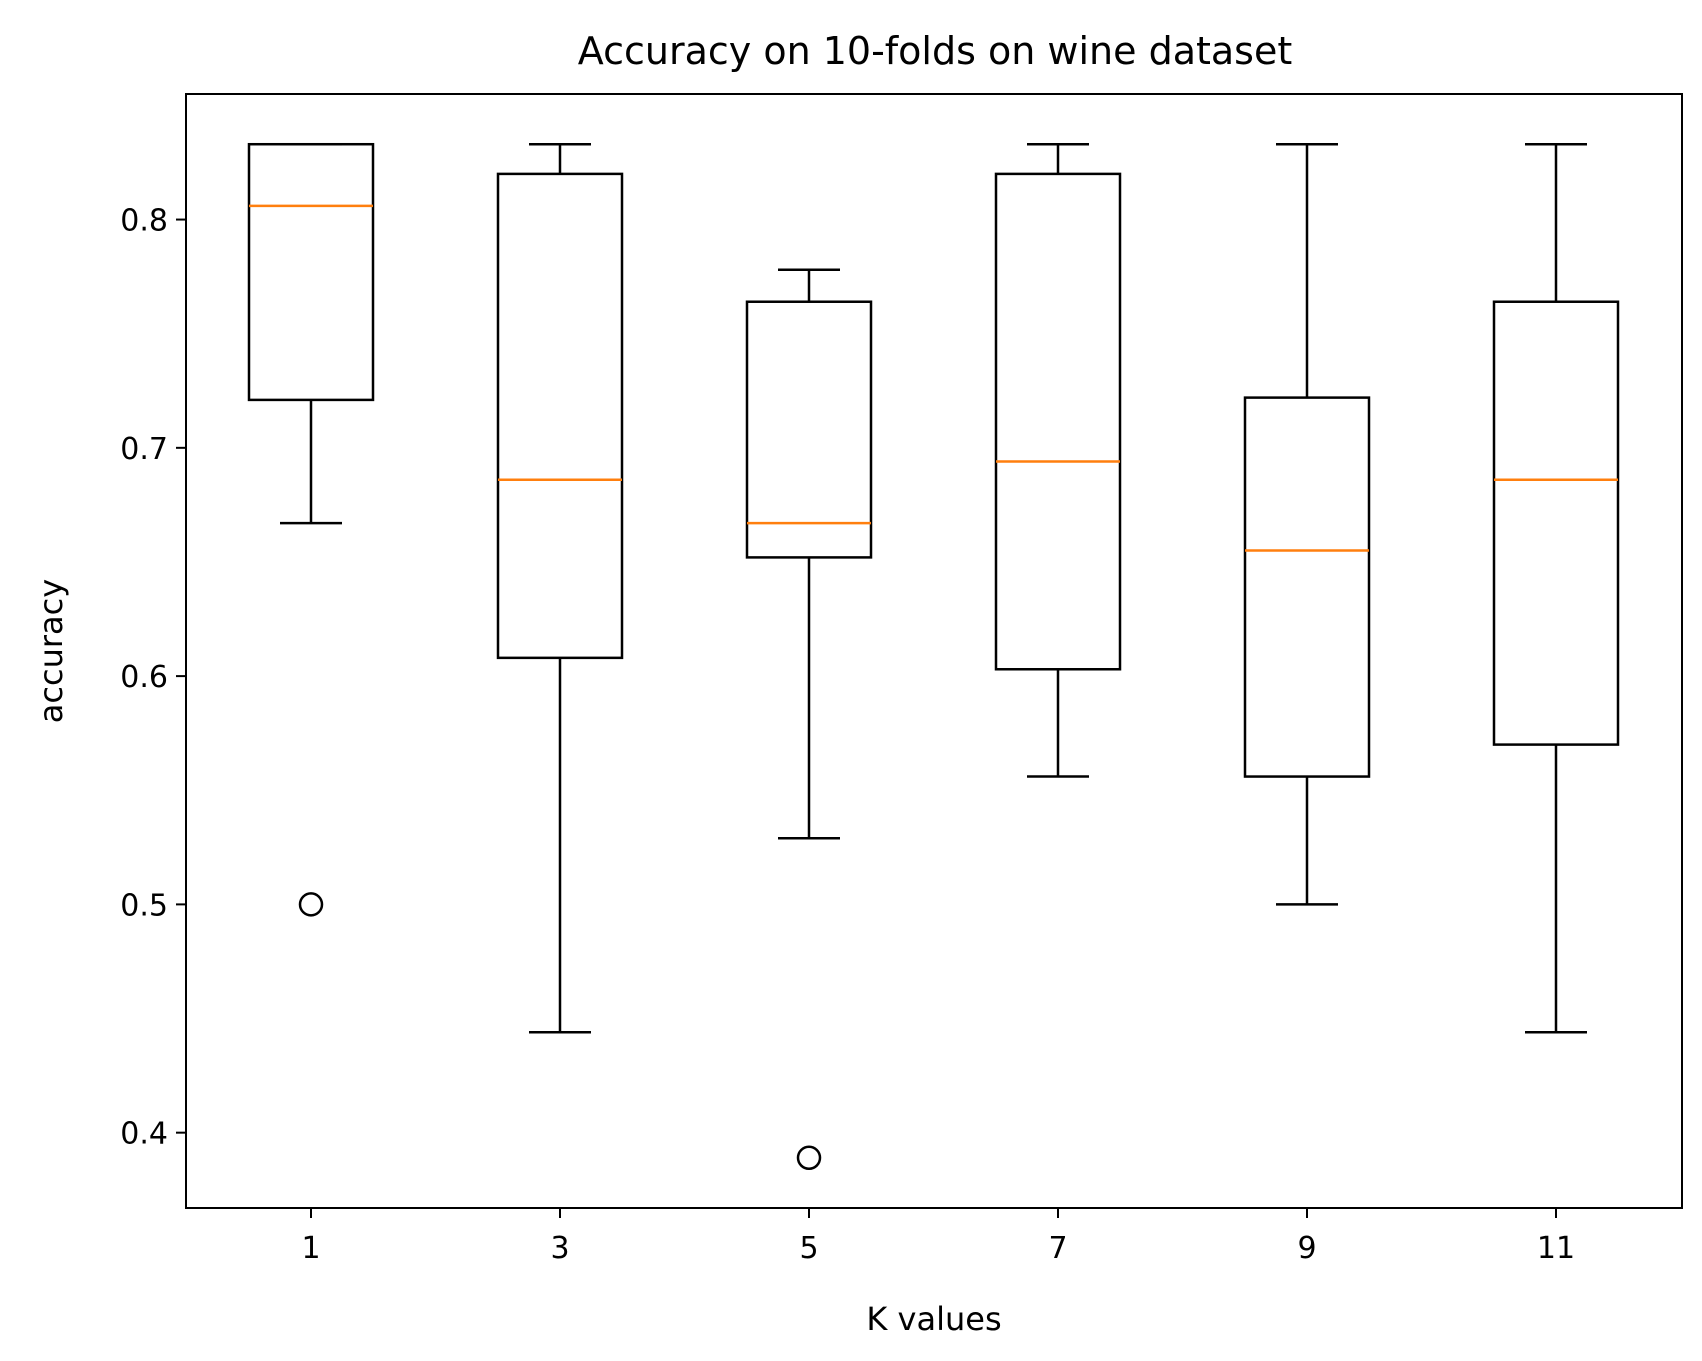 The image size is (1702, 1361). What do you see at coordinates (559, 1248) in the screenshot?
I see `x-tick-label: 3` at bounding box center [559, 1248].